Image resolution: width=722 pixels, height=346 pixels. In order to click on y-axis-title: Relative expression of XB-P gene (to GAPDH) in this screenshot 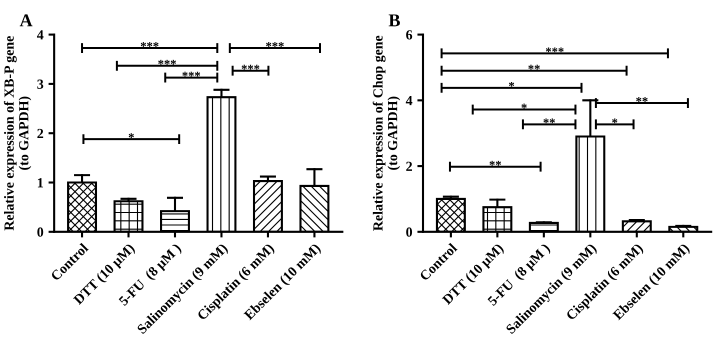, I will do `click(18, 133)`.